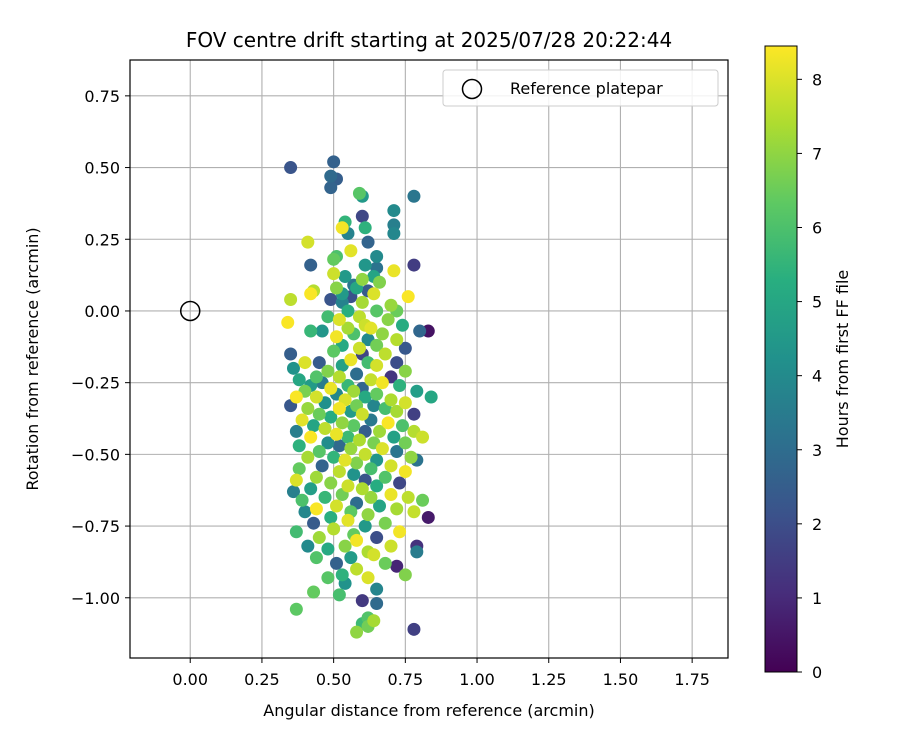  Describe the element at coordinates (817, 672) in the screenshot. I see `colorbar-tick-label: 0` at that location.